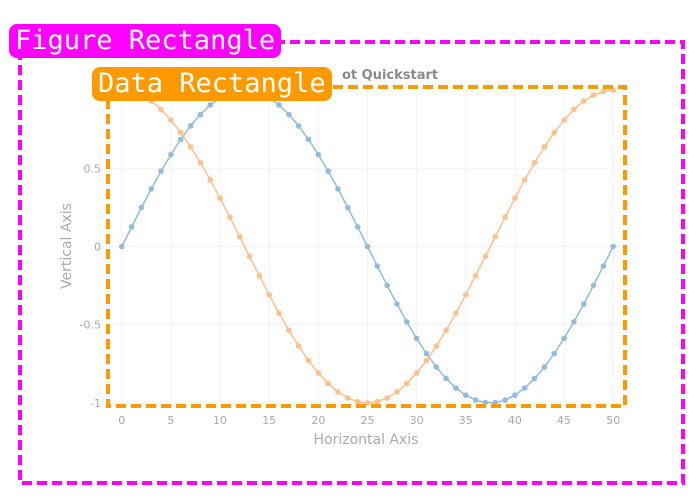 Image resolution: width=700 pixels, height=500 pixels. What do you see at coordinates (366, 440) in the screenshot?
I see `x-axis-label: Horizontal Axis` at bounding box center [366, 440].